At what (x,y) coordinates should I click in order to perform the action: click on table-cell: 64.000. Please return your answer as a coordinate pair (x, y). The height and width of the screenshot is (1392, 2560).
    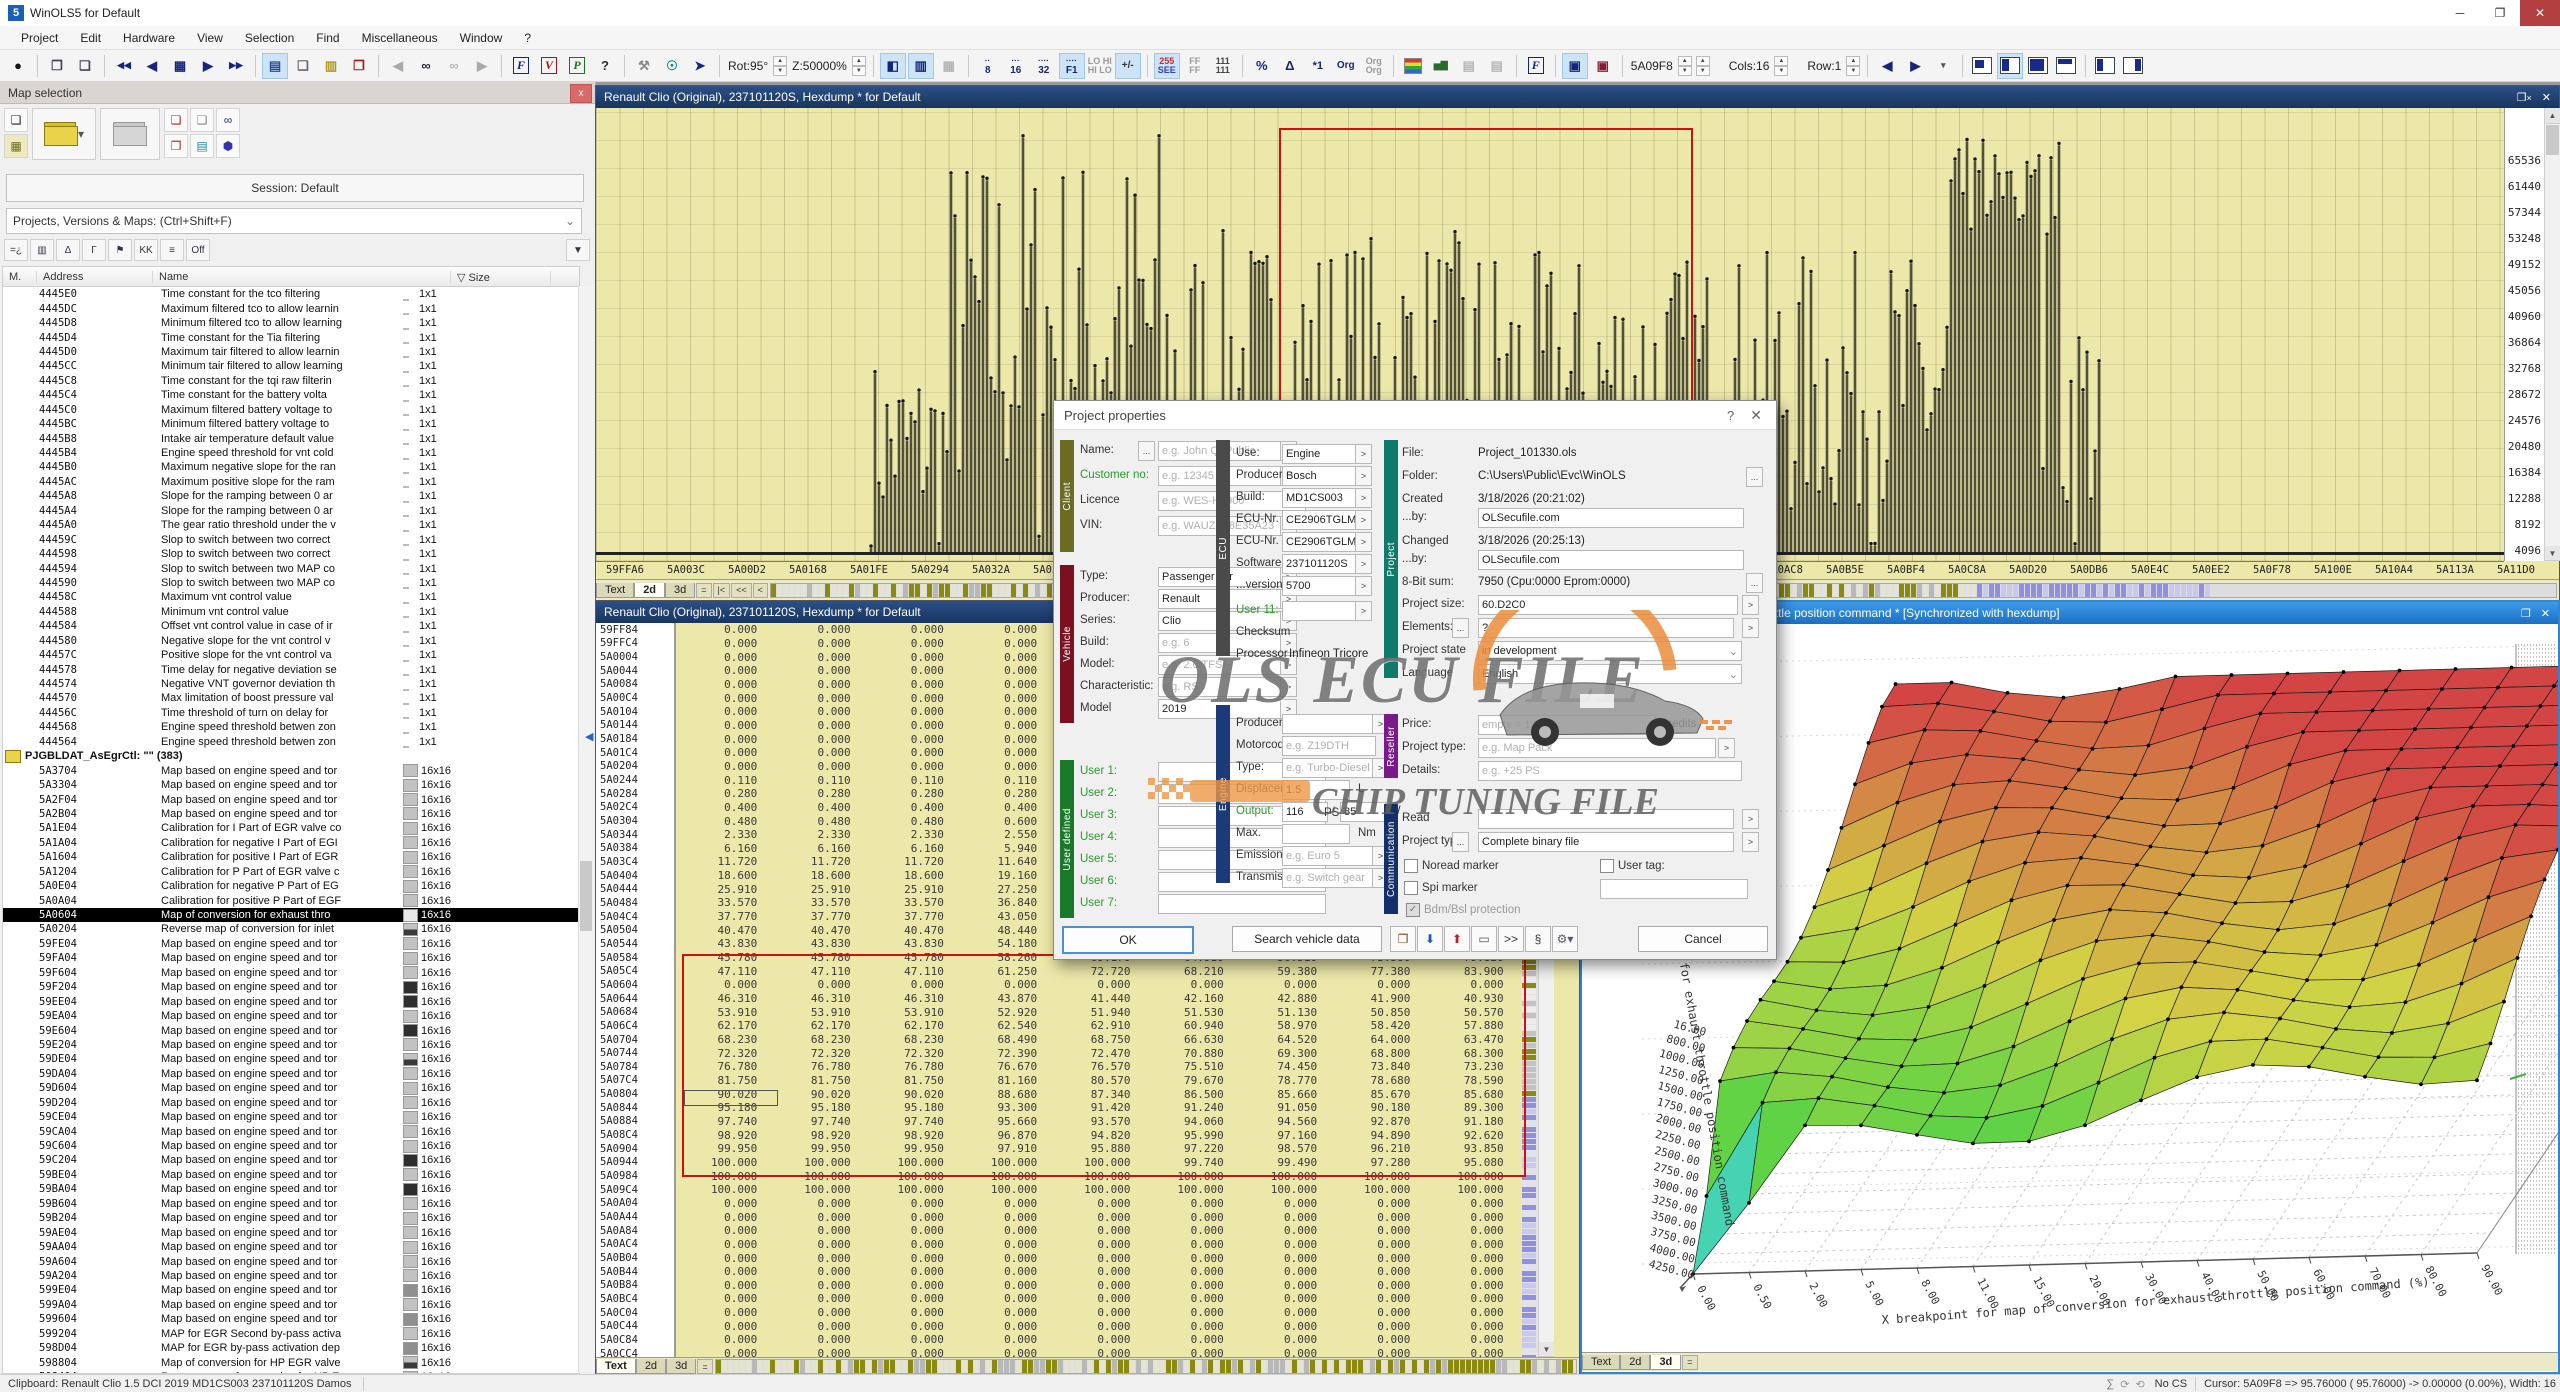
    Looking at the image, I should click on (1390, 1040).